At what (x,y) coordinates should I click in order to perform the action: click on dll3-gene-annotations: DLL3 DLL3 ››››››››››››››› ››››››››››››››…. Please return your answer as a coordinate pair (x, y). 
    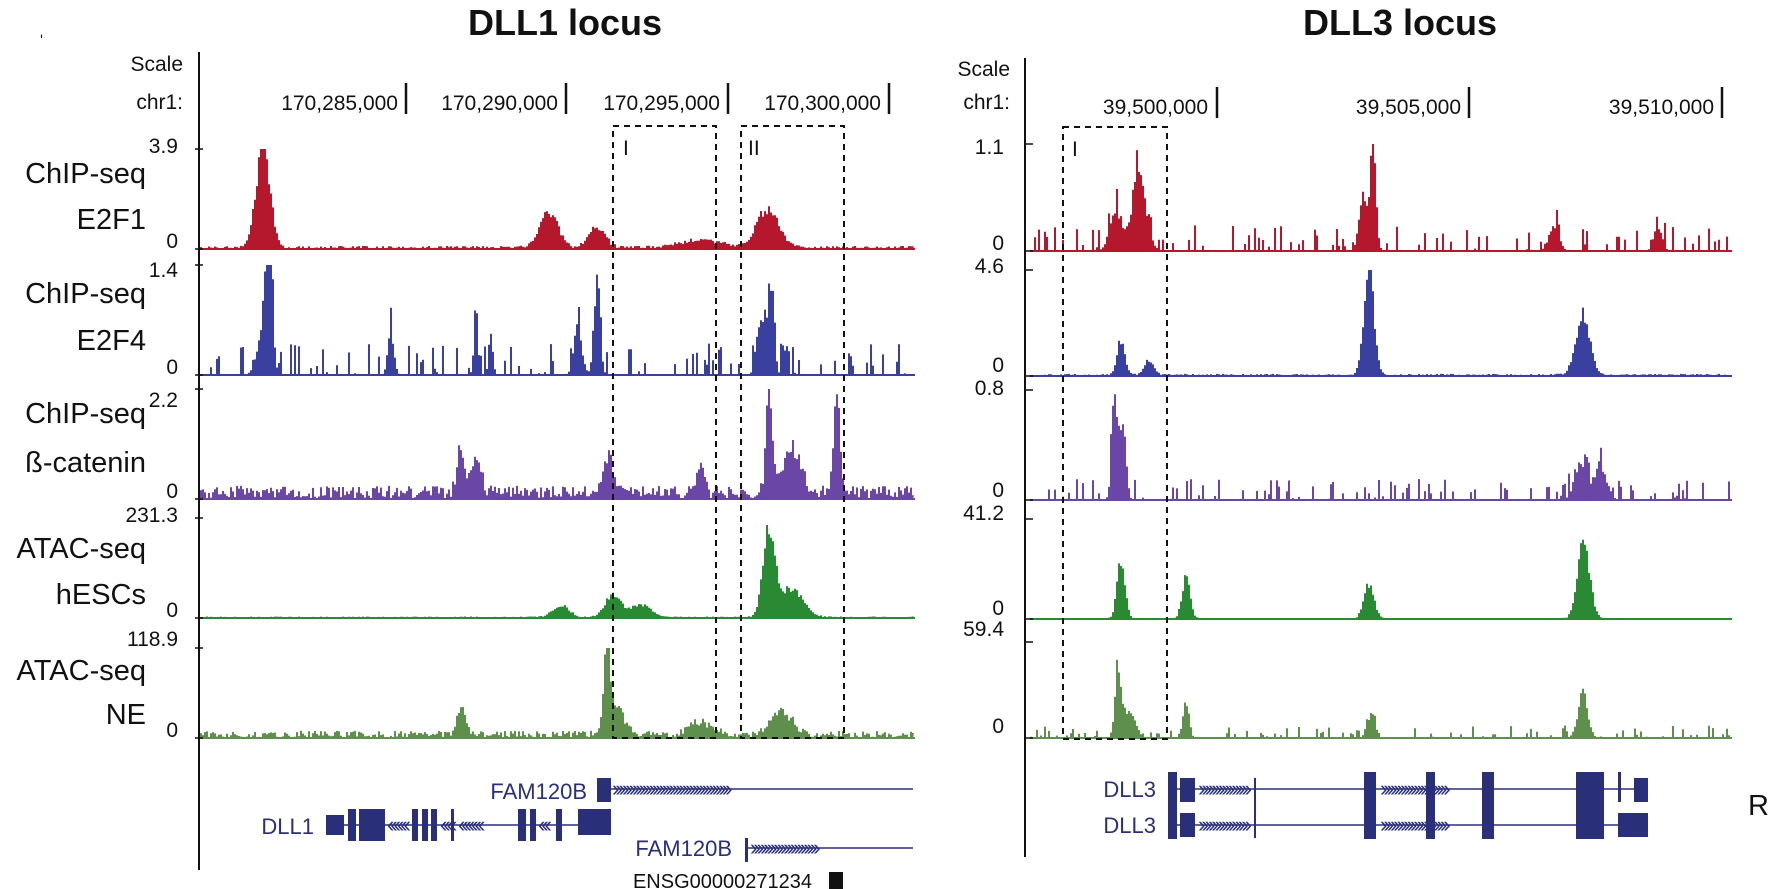
    Looking at the image, I should click on (1437, 805).